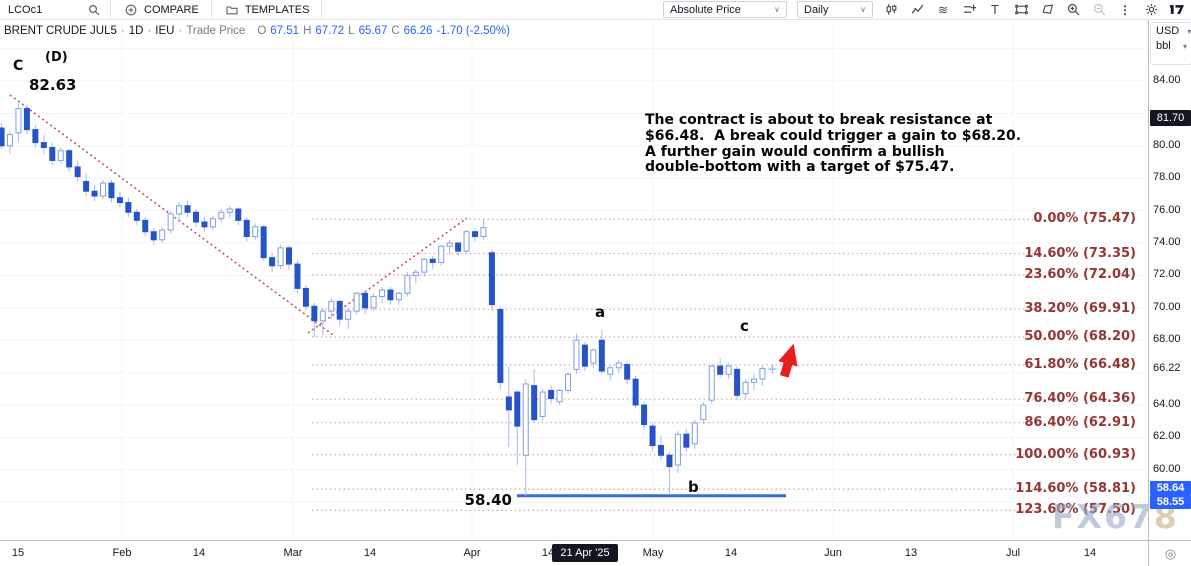 The image size is (1191, 566). What do you see at coordinates (1170, 487) in the screenshot?
I see `alert-price-badge: 58.64` at bounding box center [1170, 487].